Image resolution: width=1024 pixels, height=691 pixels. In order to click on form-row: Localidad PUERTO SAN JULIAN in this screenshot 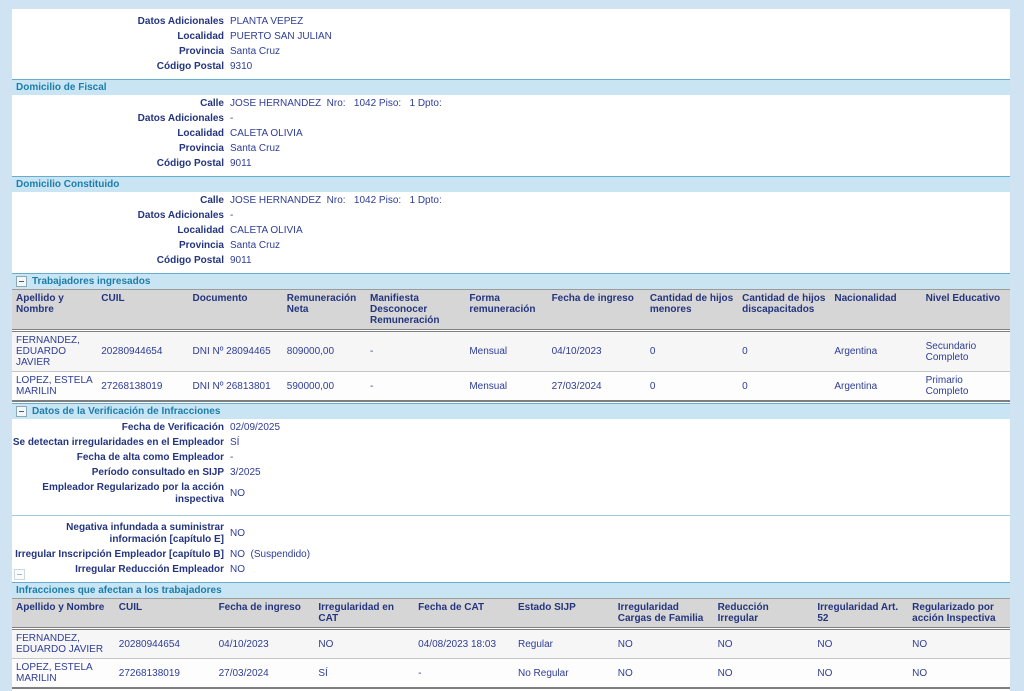, I will do `click(511, 37)`.